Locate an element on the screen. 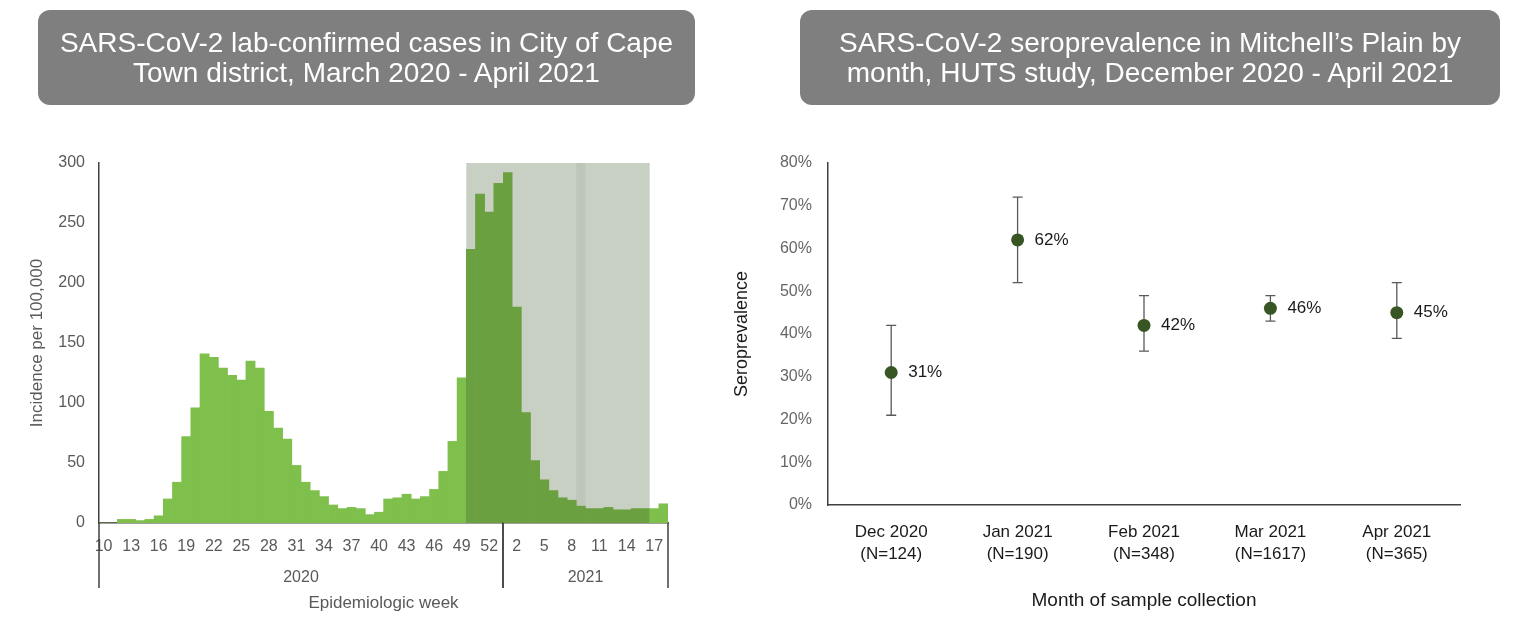 Image resolution: width=1513 pixels, height=624 pixels. text: Epidemiologic week is located at coordinates (383, 603).